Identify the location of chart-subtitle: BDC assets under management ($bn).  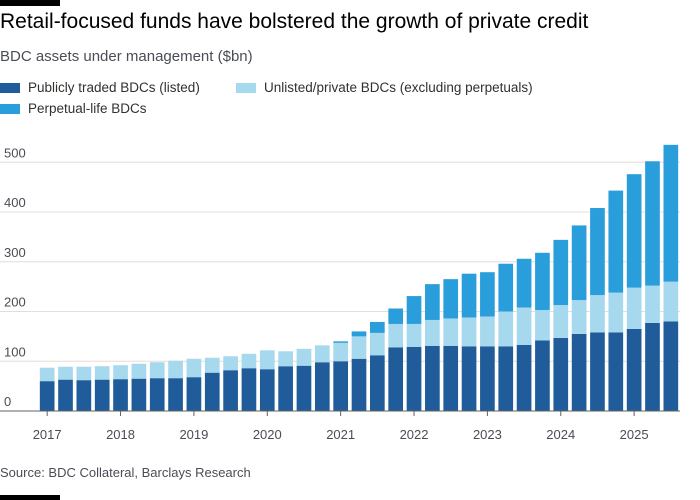
(126, 56).